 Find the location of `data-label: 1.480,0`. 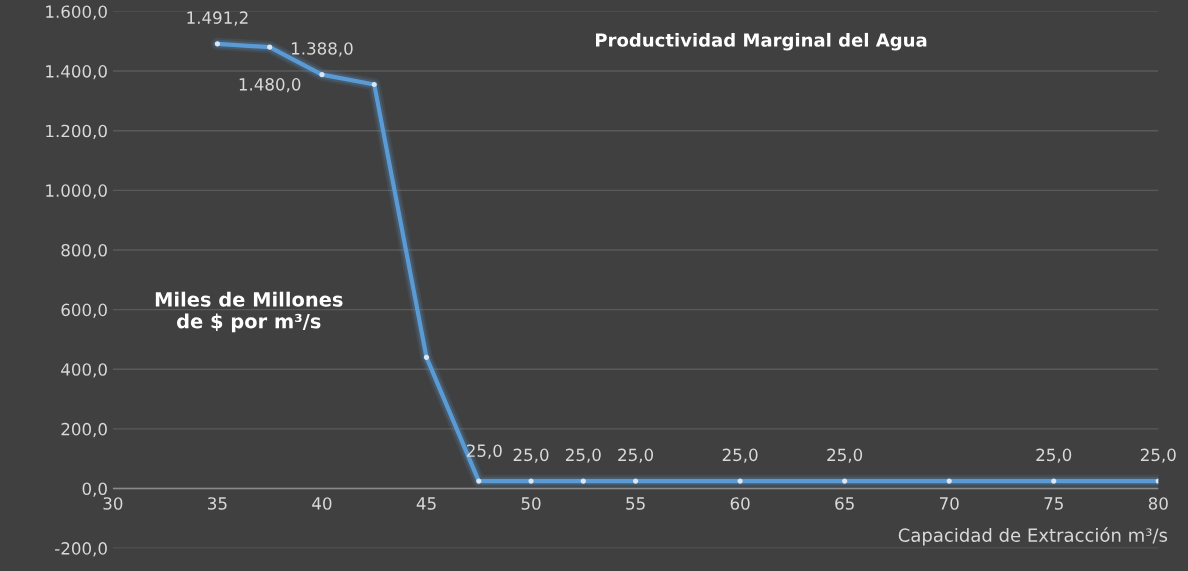

data-label: 1.480,0 is located at coordinates (270, 85).